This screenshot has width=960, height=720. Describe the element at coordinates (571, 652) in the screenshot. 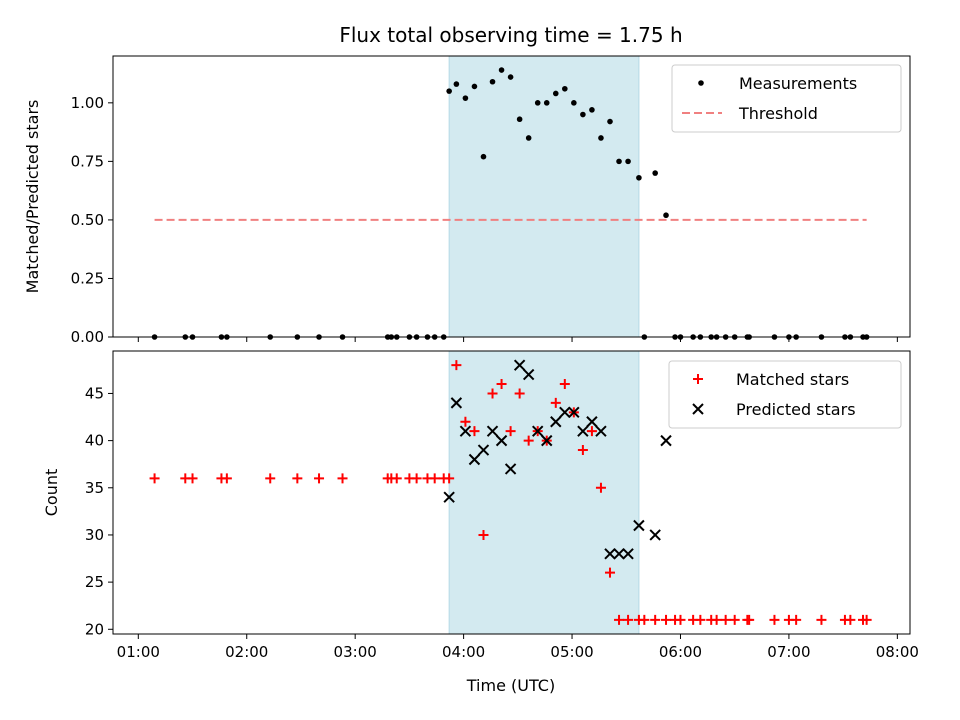

I see `x-tick-label: 05:00` at that location.